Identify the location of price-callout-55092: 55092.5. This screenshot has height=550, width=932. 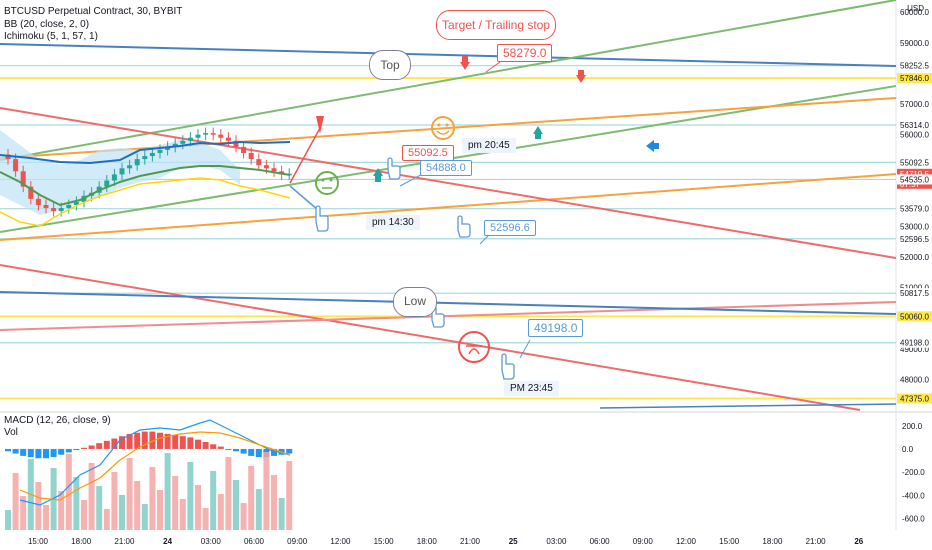
(428, 153).